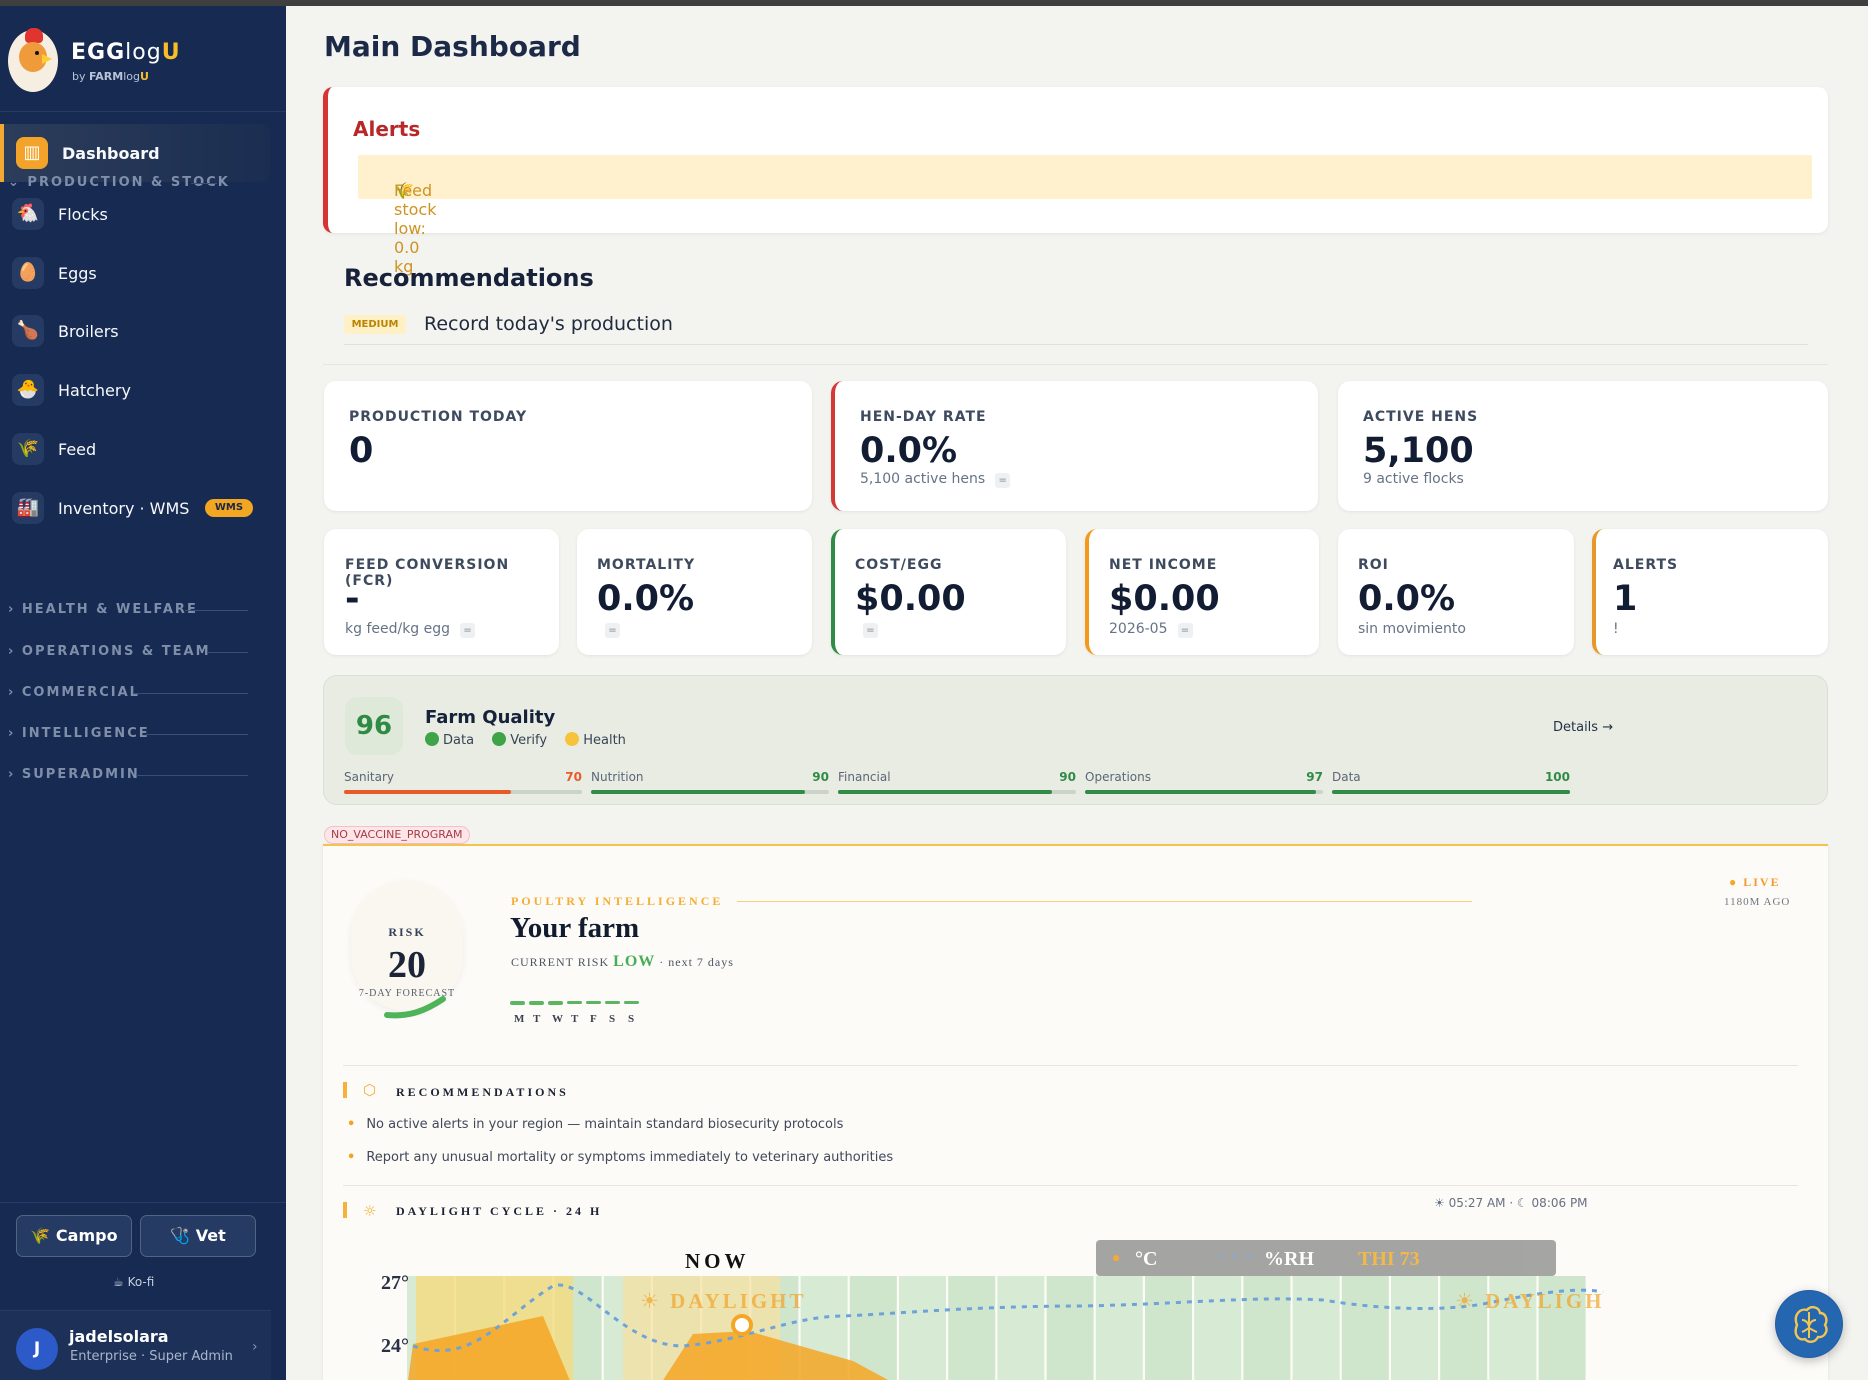  Describe the element at coordinates (407, 993) in the screenshot. I see `forecast-label: 7-DAY FORECAST` at that location.